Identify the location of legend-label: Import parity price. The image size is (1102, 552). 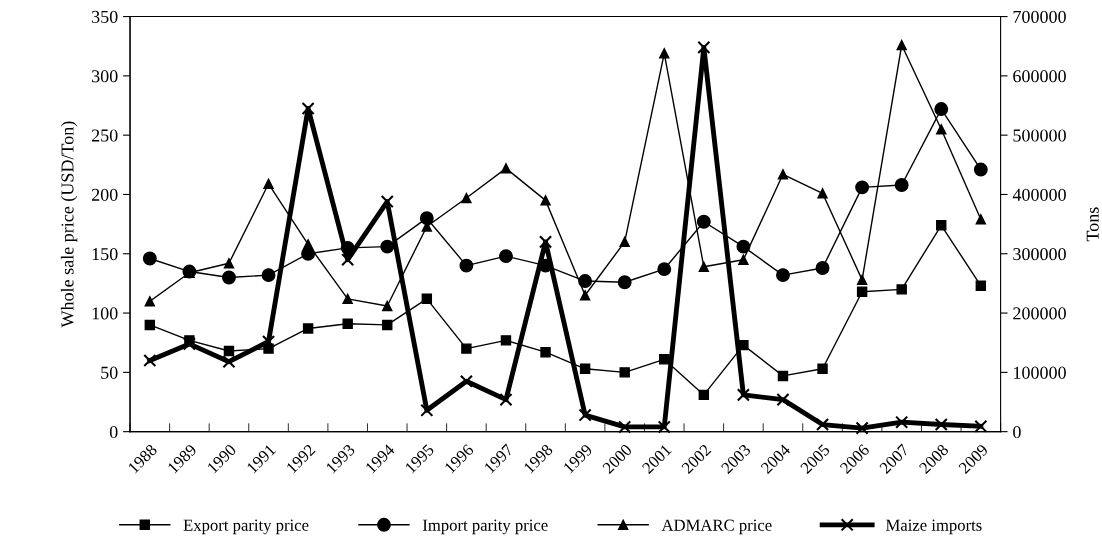
(485, 527).